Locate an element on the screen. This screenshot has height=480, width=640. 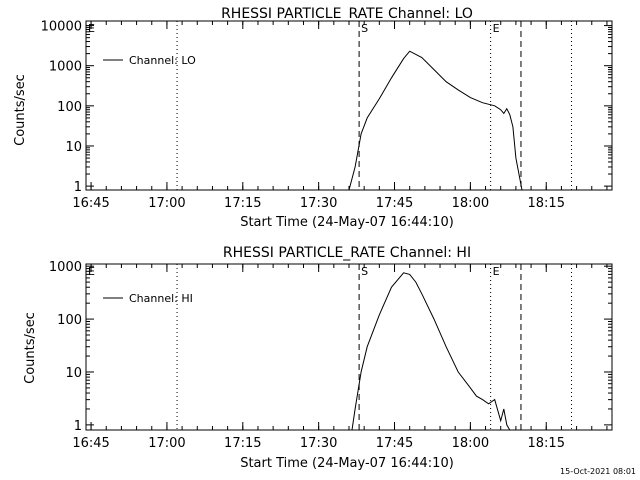
lo-x-axis-label: Start Time (24-May-07 16:44:10) is located at coordinates (347, 222).